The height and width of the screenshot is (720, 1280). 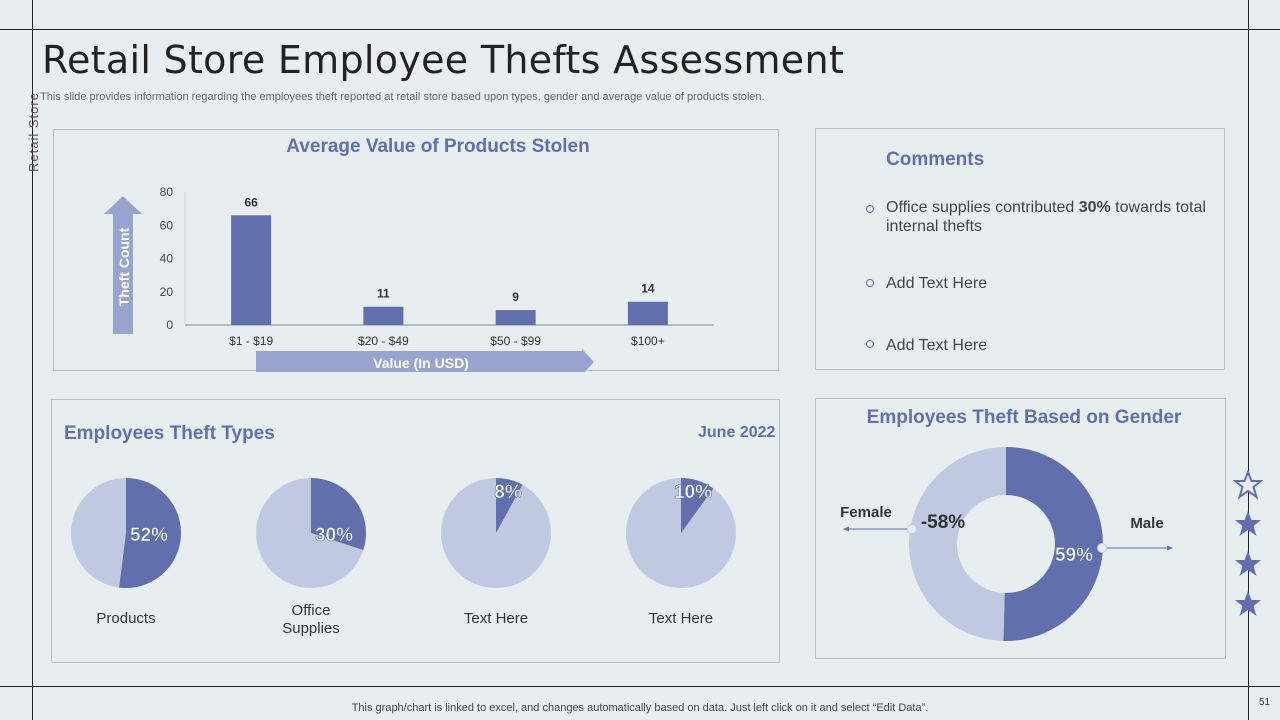 I want to click on pie-value-label: 10%, so click(x=693, y=492).